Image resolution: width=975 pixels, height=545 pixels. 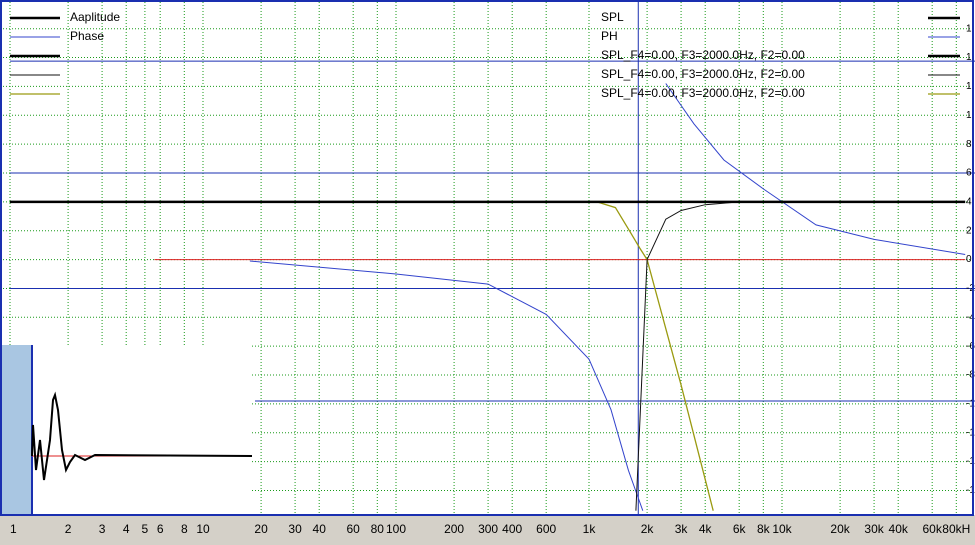 I want to click on y-tick-label: 6, so click(x=969, y=173).